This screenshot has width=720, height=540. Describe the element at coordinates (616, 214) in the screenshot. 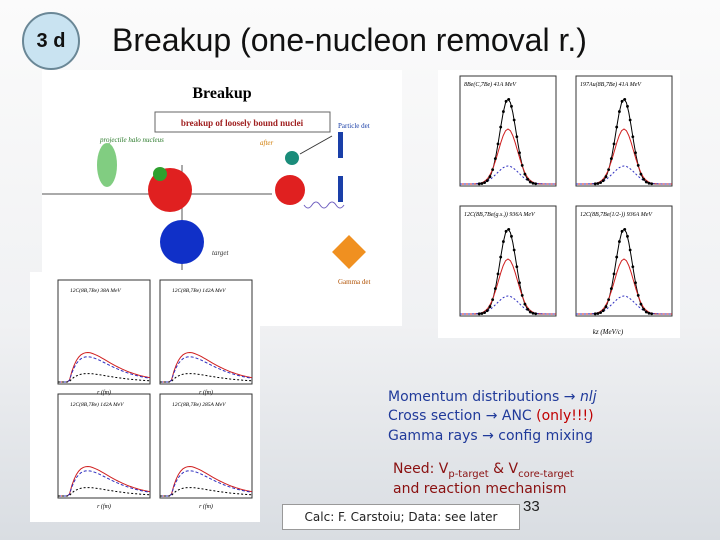

I see `panel-title: 12C(8B,7Be(1/2-)) 936A MeV` at that location.